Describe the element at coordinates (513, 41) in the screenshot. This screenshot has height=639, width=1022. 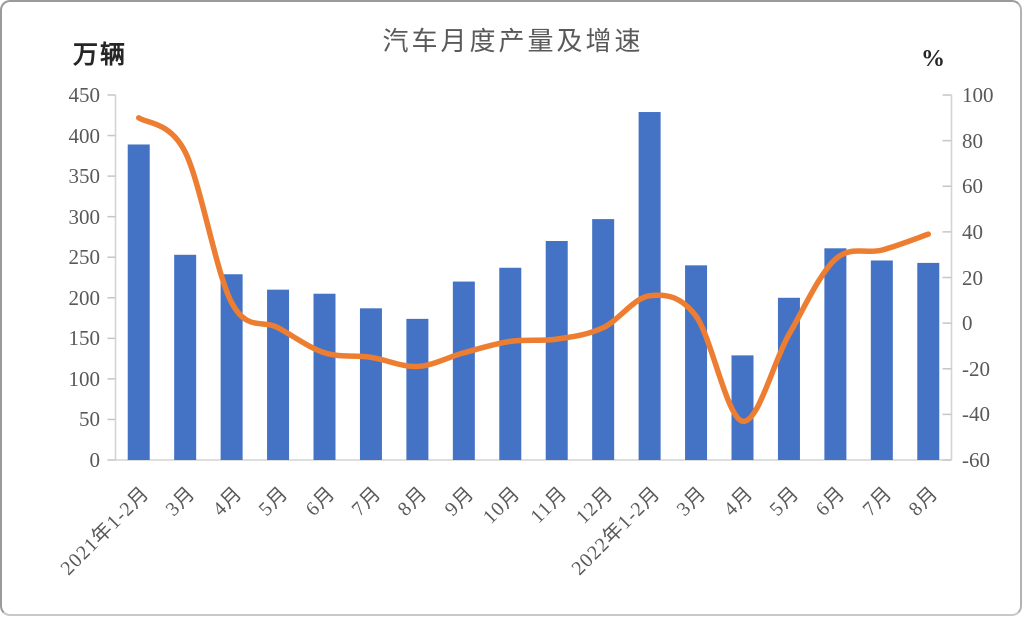
I see `chart-title: 汽车月度产量及增速` at that location.